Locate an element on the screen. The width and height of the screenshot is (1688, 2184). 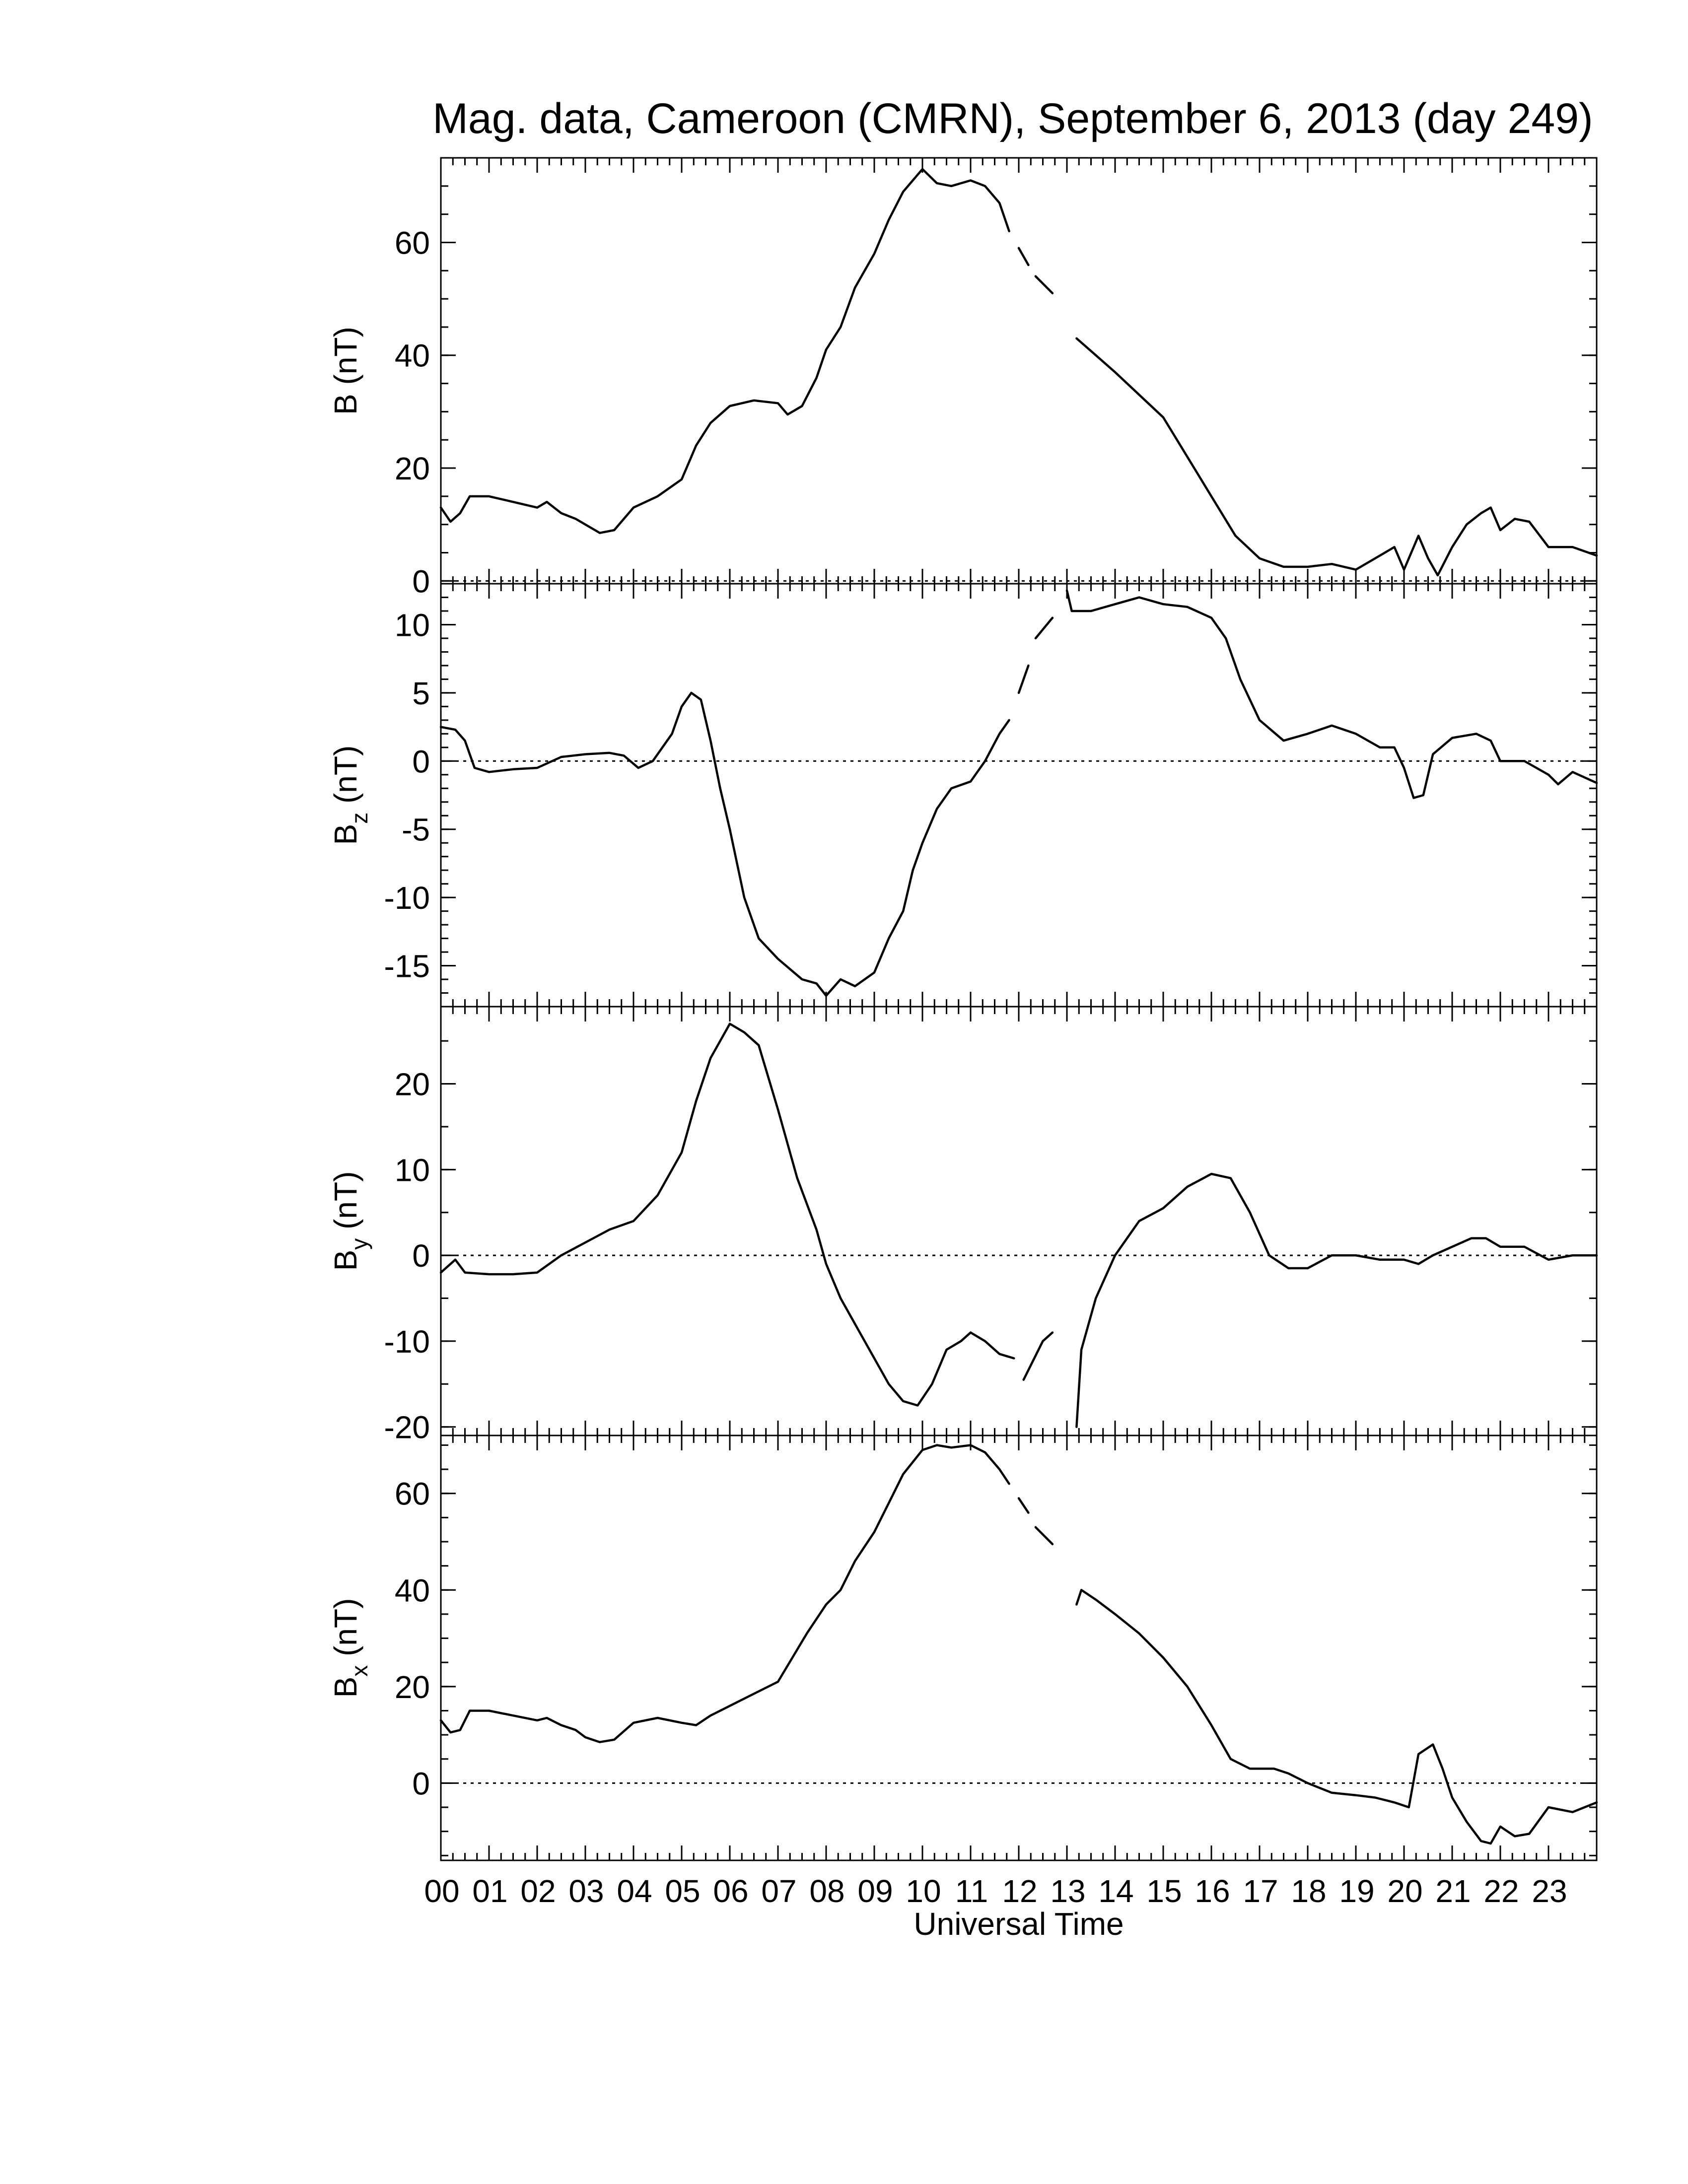
x-tick-label: 11 is located at coordinates (971, 1891).